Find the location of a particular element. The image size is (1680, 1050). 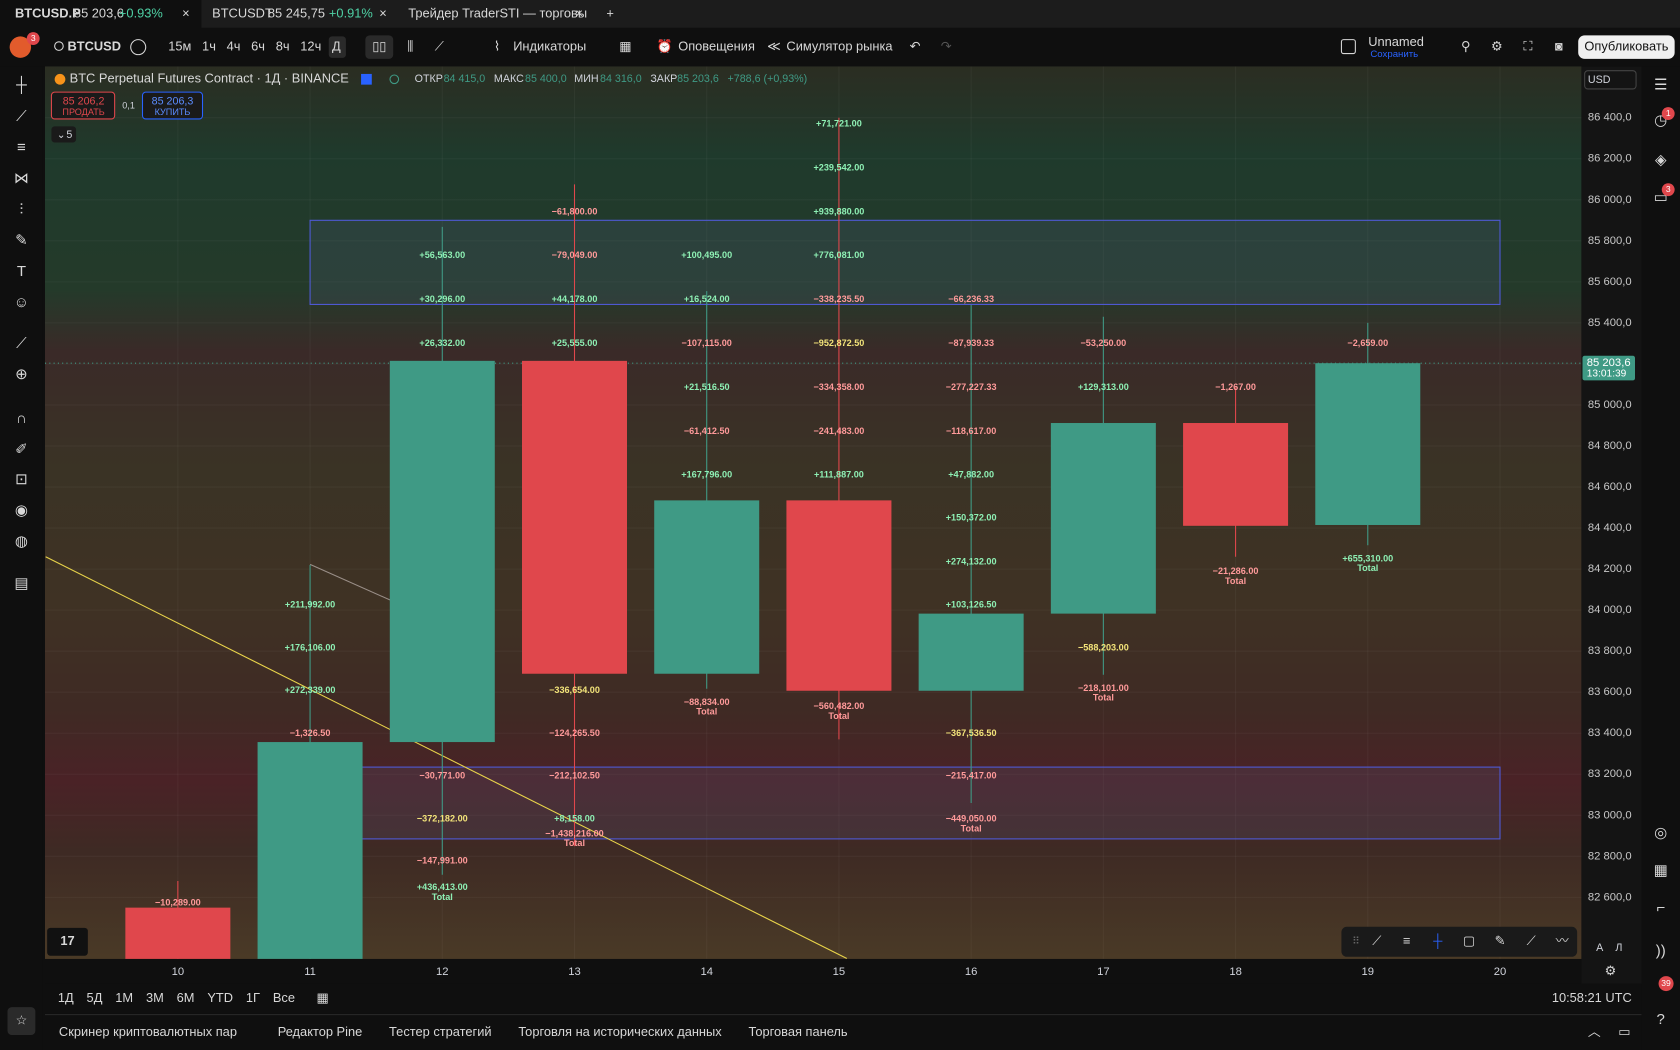

range-button: 6М is located at coordinates (186, 997).